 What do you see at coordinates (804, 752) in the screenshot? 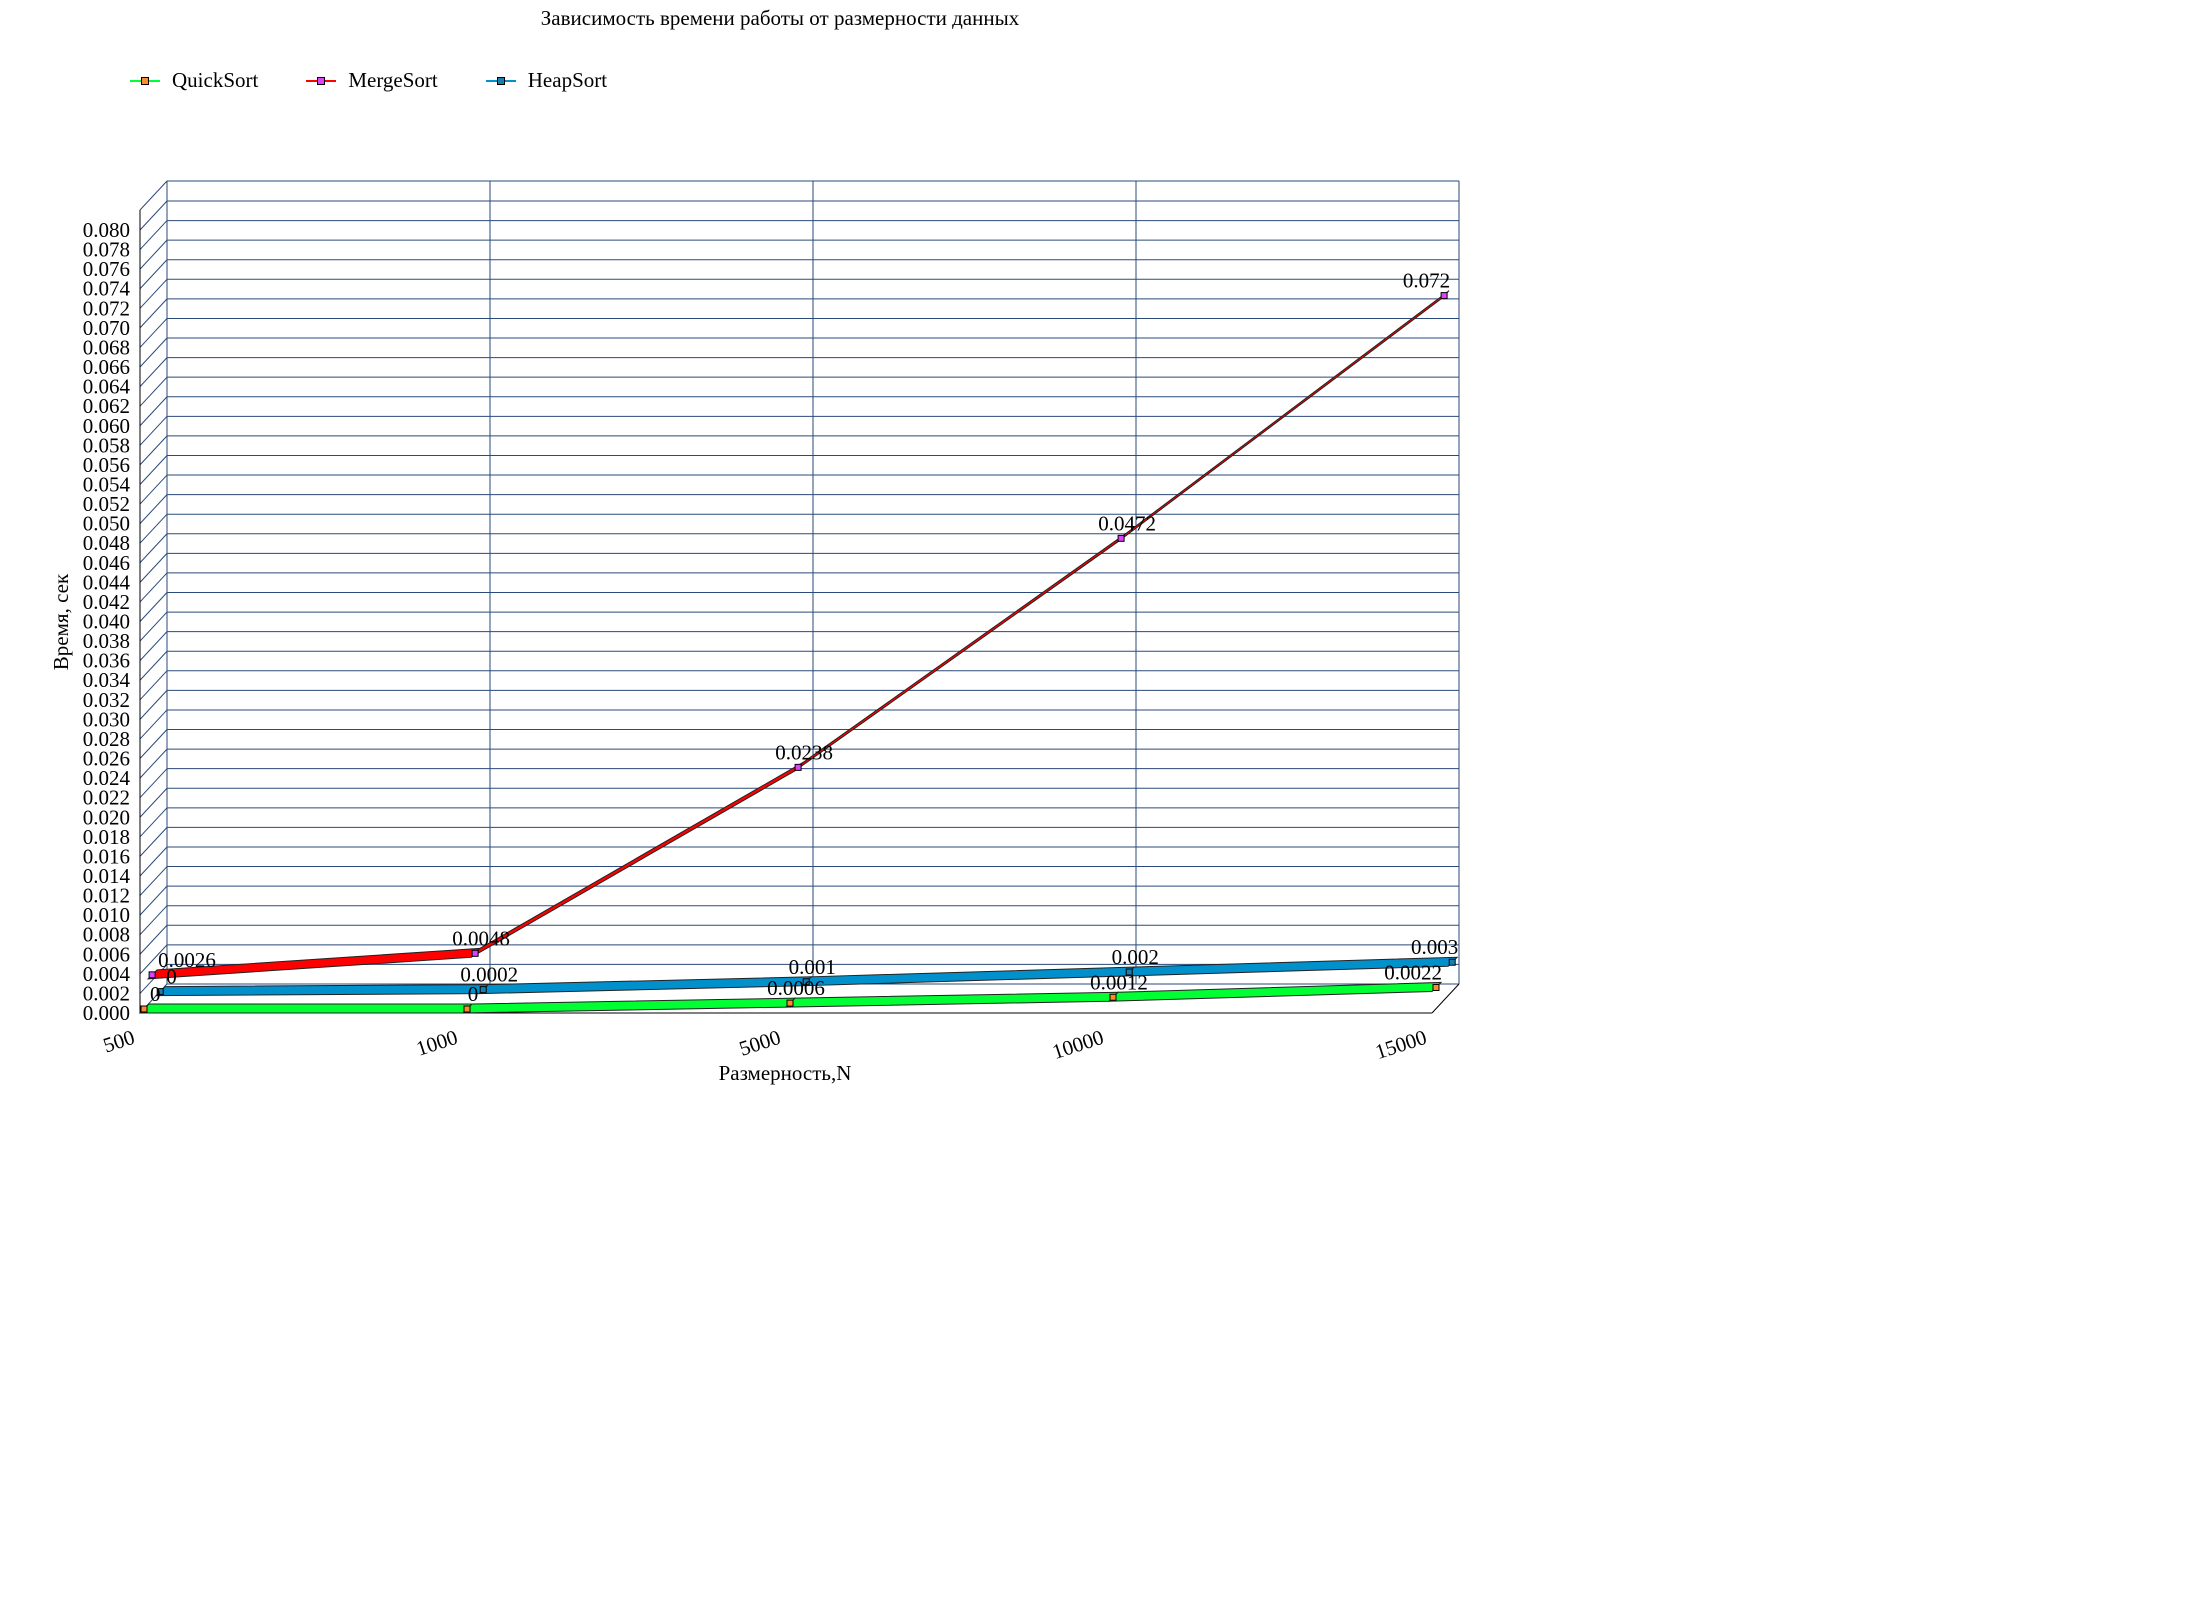
I see `data-label: 0.0238` at bounding box center [804, 752].